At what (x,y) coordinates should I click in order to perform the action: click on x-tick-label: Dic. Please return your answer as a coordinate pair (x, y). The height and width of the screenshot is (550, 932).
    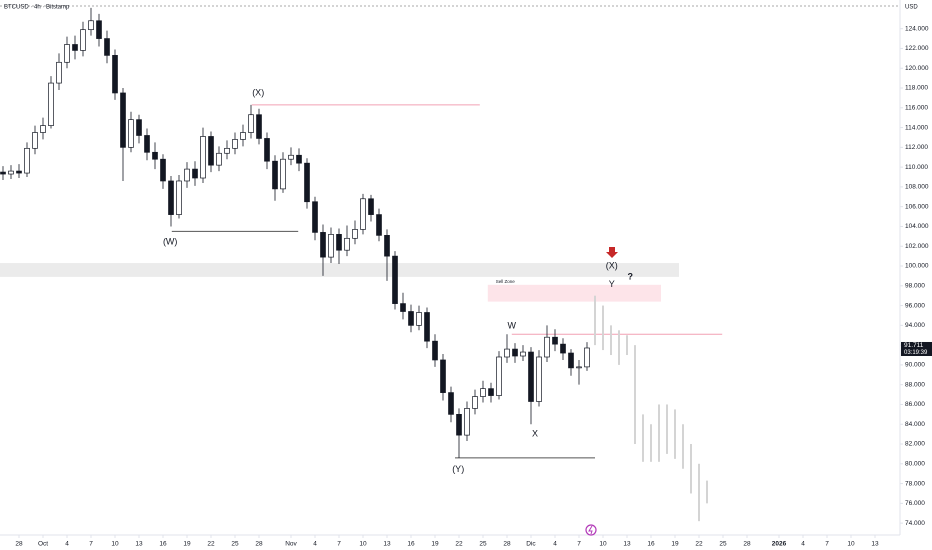
    Looking at the image, I should click on (531, 544).